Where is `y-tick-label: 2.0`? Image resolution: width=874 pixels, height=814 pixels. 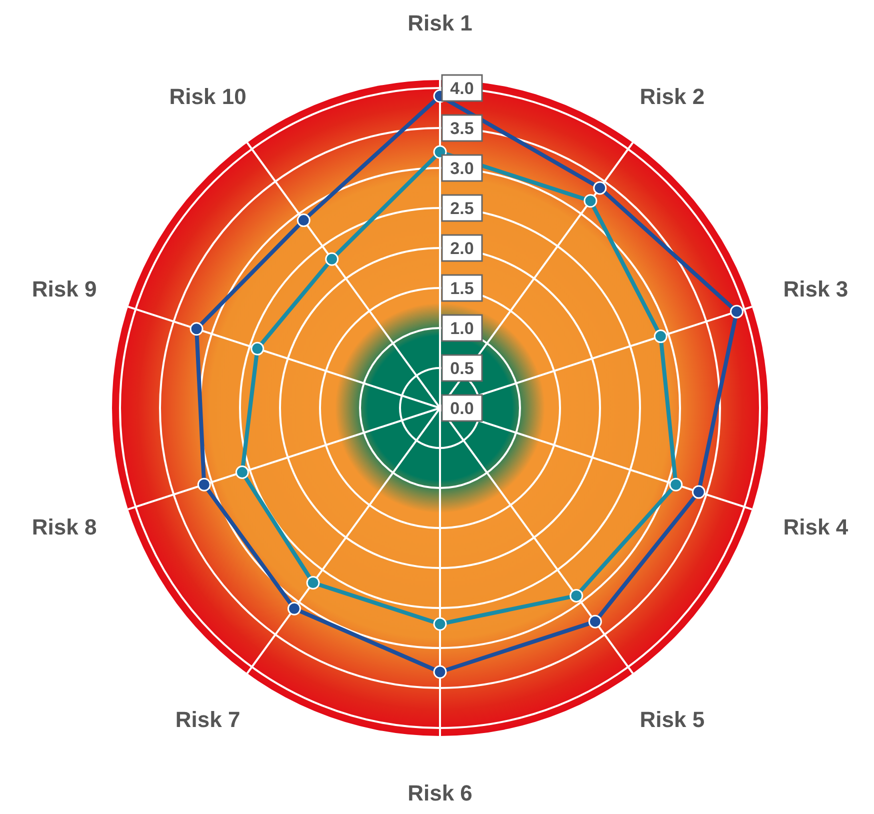
y-tick-label: 2.0 is located at coordinates (462, 248).